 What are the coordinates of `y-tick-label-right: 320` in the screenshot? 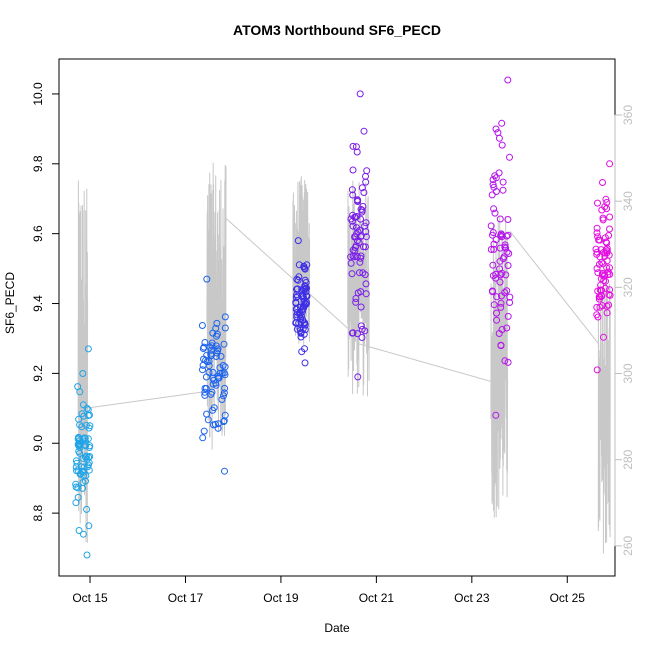 It's located at (628, 287).